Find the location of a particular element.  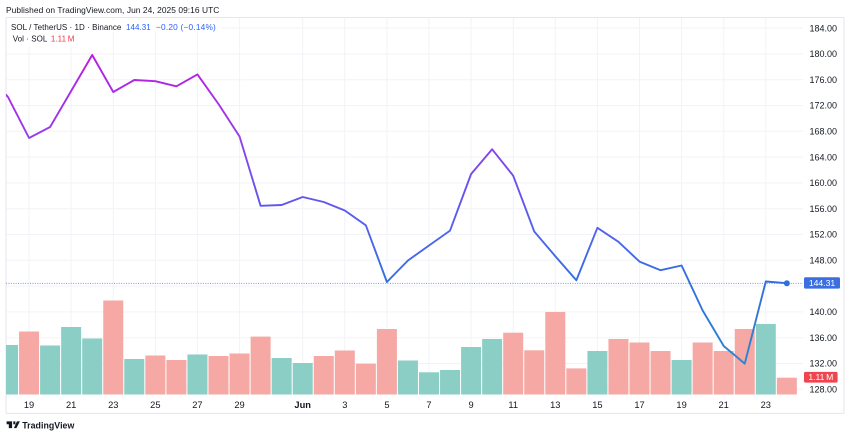

svg-text: Vol · SOL is located at coordinates (30, 38).